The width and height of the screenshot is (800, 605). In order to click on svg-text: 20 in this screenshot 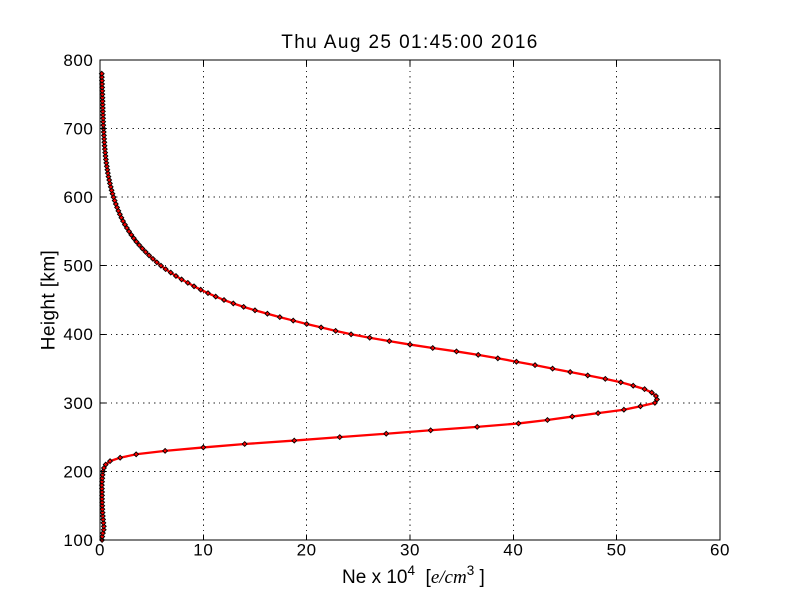, I will do `click(307, 550)`.